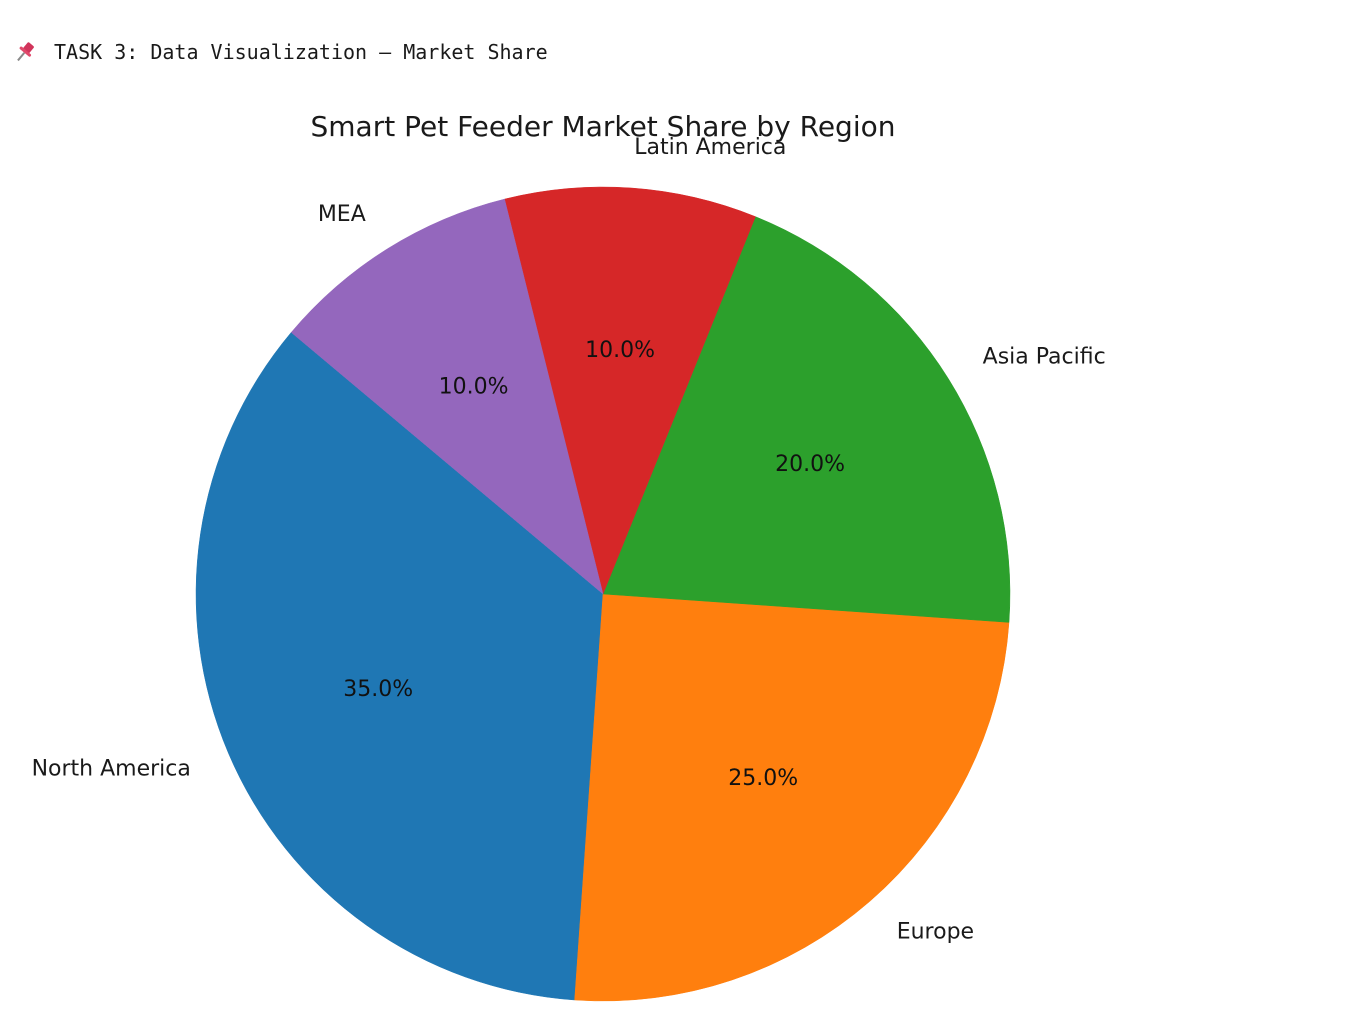 Image resolution: width=1363 pixels, height=1032 pixels. I want to click on slice-label-mea: MEA, so click(342, 214).